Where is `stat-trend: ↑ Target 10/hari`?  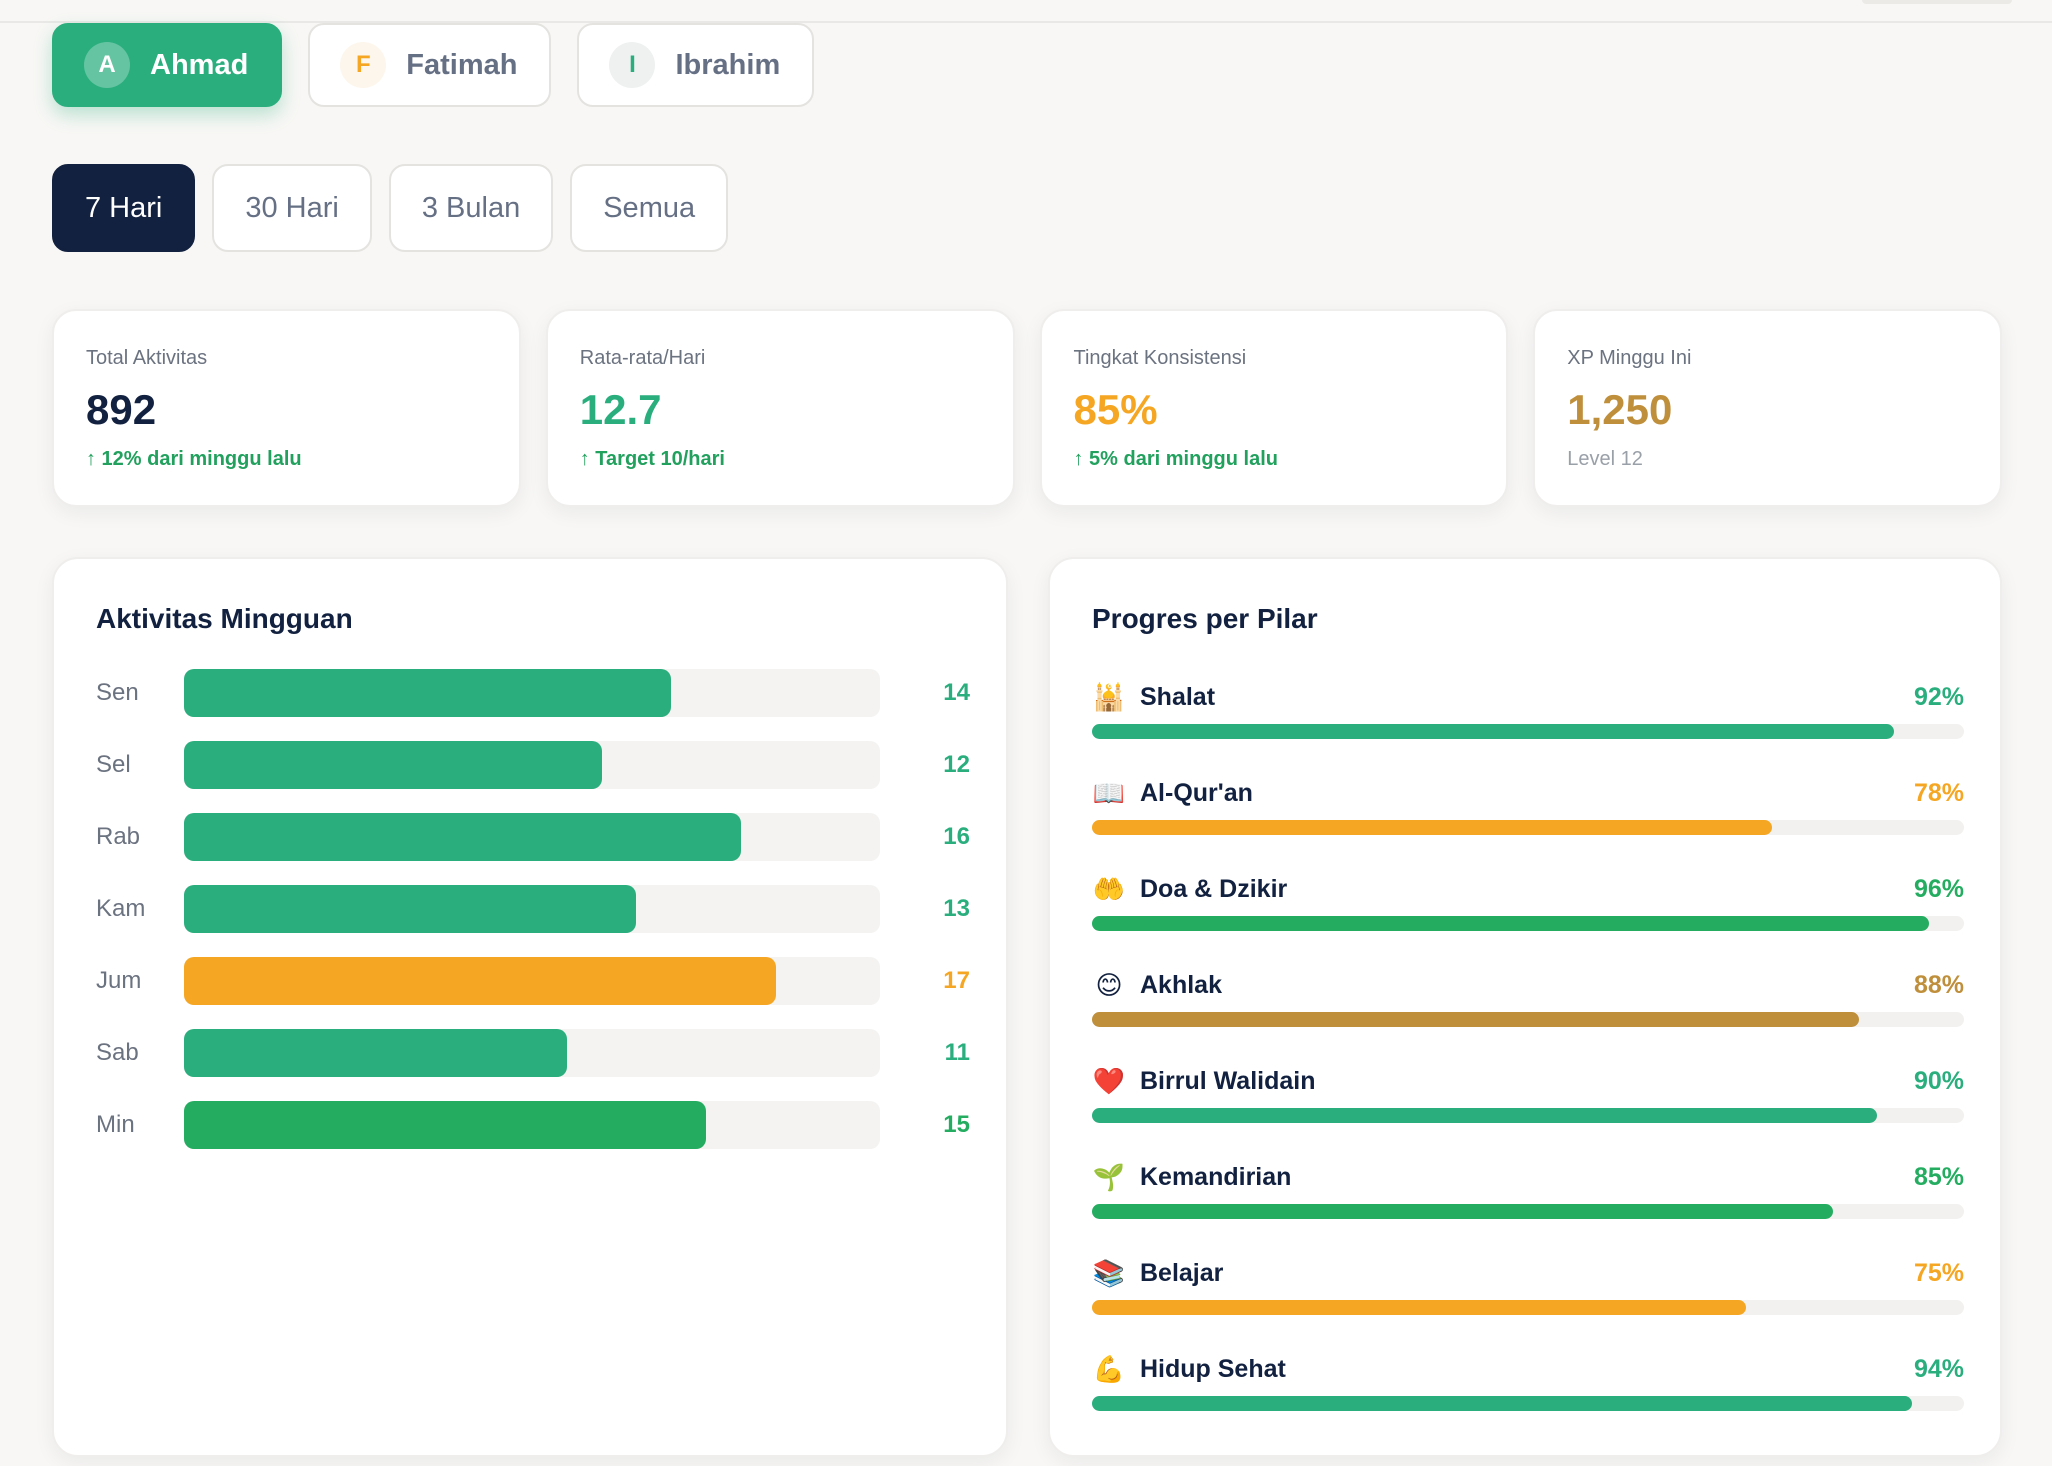
stat-trend: ↑ Target 10/hari is located at coordinates (652, 459).